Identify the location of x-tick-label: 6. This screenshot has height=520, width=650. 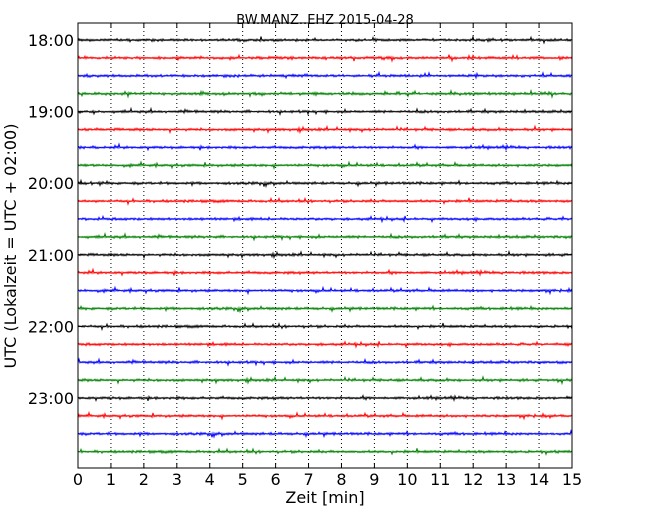
(276, 479).